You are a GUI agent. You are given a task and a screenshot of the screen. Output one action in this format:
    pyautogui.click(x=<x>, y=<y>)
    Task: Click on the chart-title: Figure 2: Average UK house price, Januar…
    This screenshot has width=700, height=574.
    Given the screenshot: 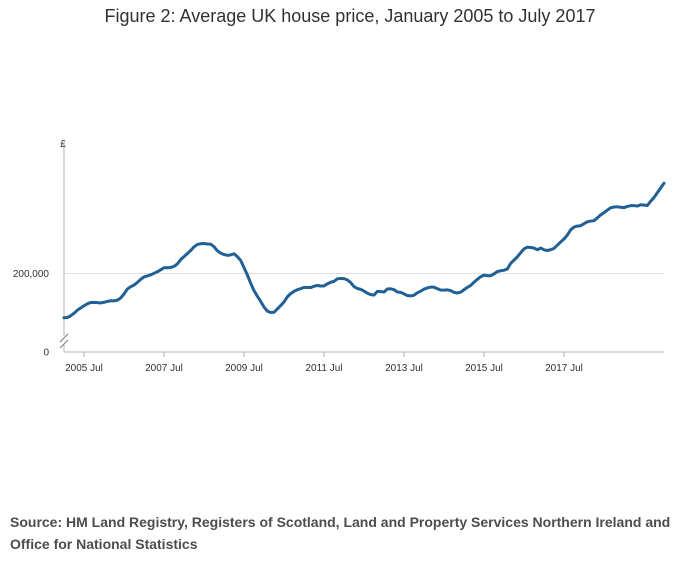 What is the action you would take?
    pyautogui.click(x=350, y=16)
    